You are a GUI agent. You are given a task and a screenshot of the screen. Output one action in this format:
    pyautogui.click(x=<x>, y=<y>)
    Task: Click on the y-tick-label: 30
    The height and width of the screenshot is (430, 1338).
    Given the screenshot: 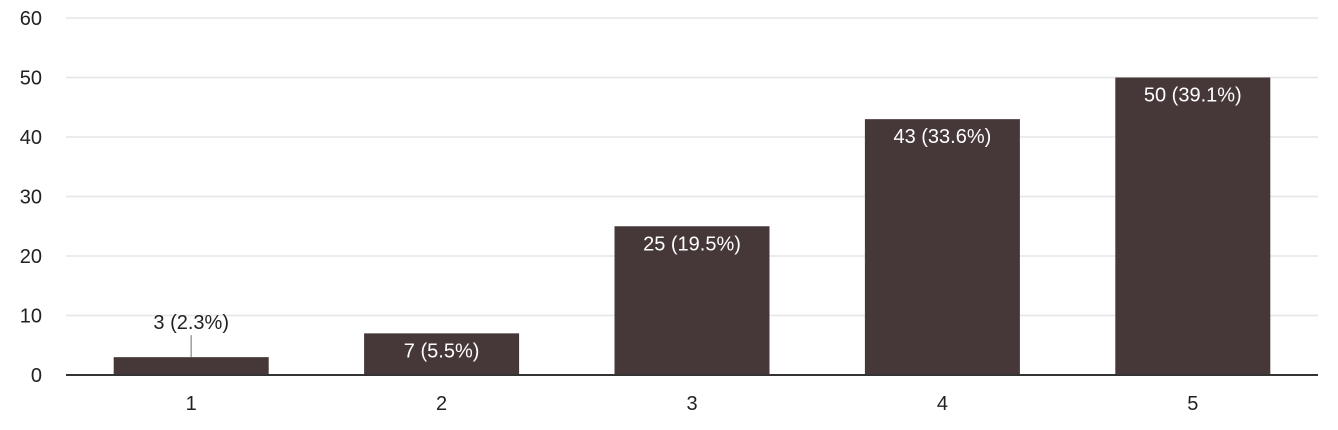 What is the action you would take?
    pyautogui.click(x=31, y=198)
    